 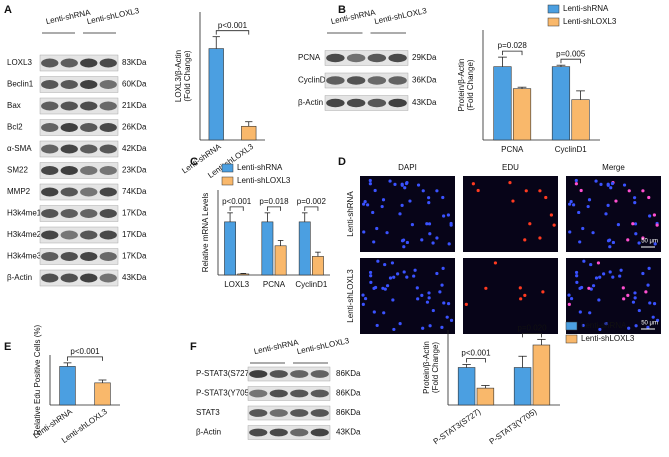 I want to click on bar, so click(x=541, y=375).